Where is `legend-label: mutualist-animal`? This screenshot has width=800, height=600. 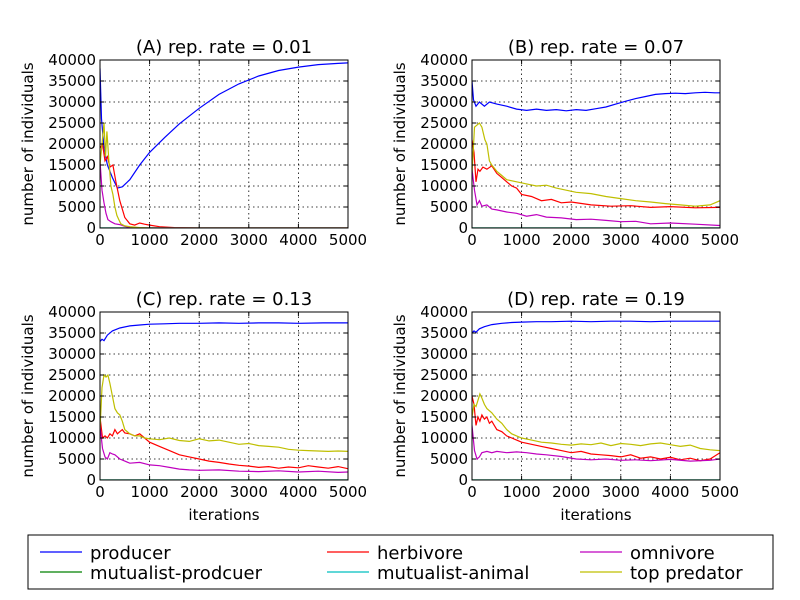 legend-label: mutualist-animal is located at coordinates (453, 573).